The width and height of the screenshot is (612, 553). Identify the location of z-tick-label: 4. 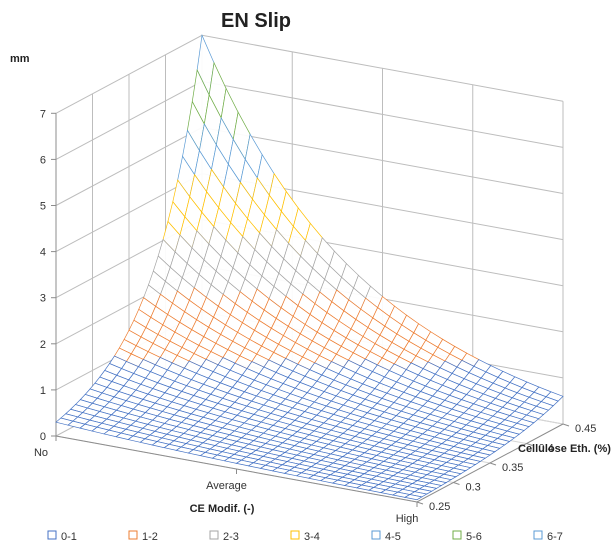
(43, 253).